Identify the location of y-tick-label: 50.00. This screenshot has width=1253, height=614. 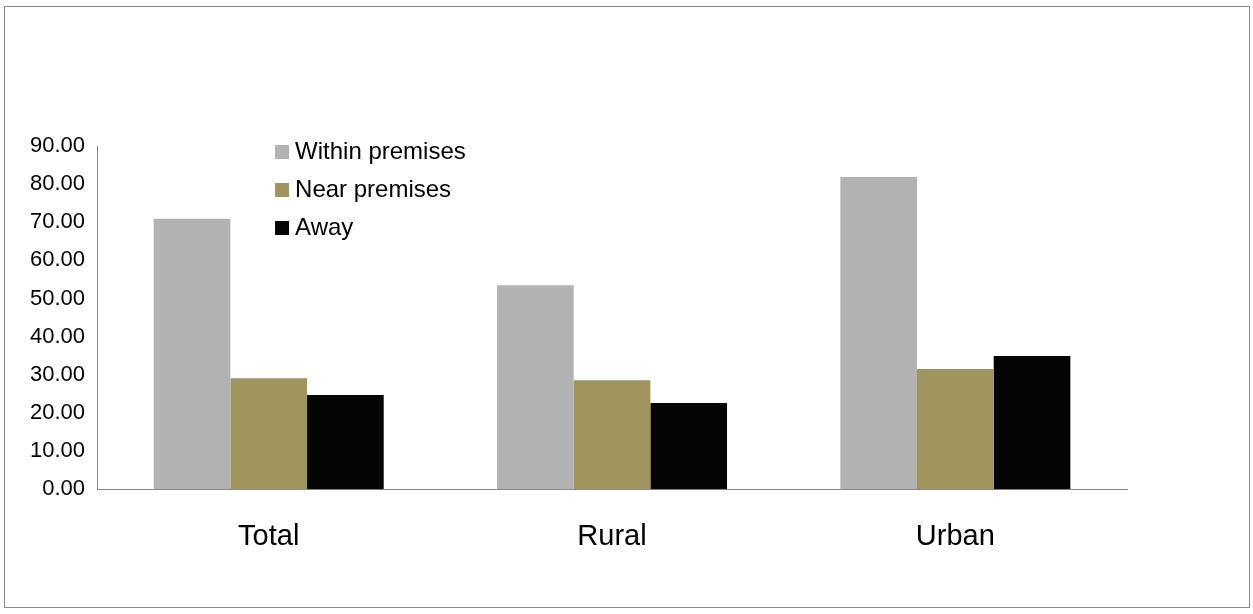
(57, 297).